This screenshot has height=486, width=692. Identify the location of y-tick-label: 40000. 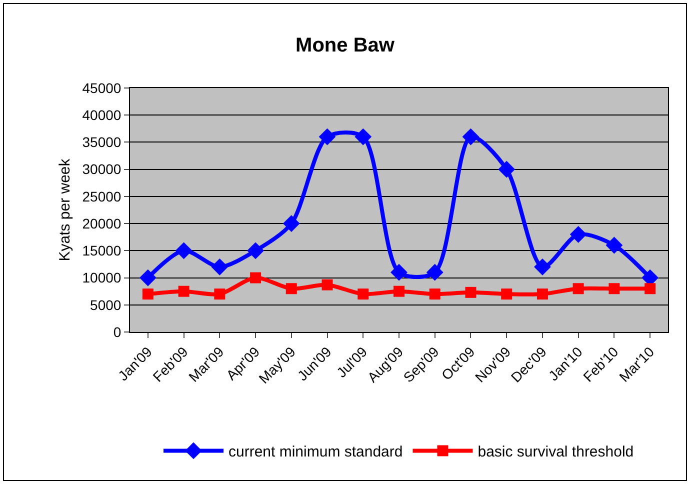
(102, 115).